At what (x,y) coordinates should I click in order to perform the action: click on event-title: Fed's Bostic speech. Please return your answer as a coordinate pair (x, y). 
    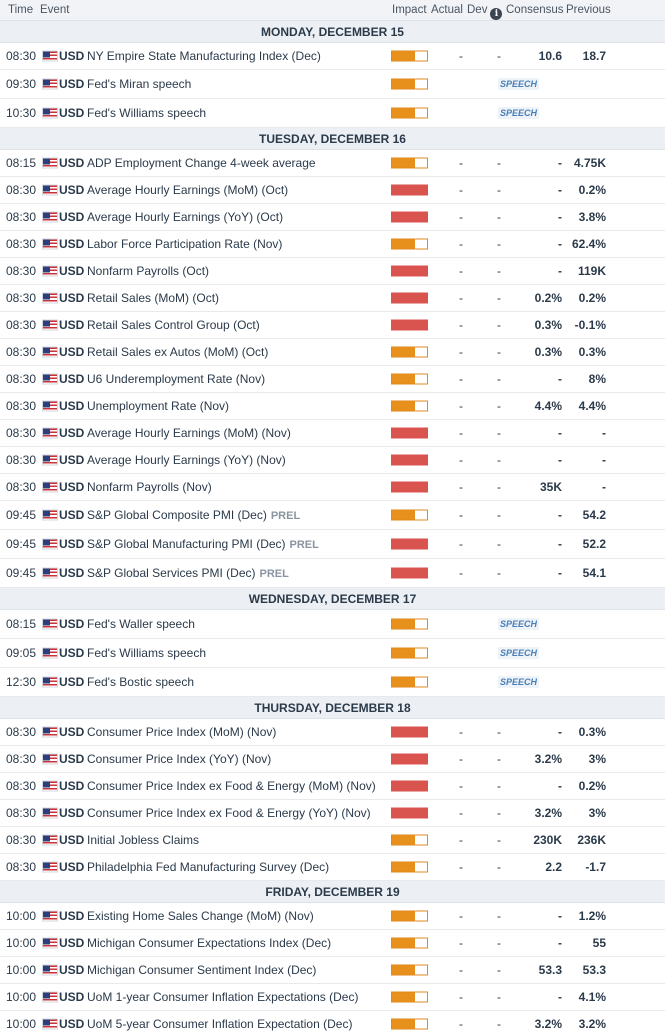
    Looking at the image, I should click on (141, 682).